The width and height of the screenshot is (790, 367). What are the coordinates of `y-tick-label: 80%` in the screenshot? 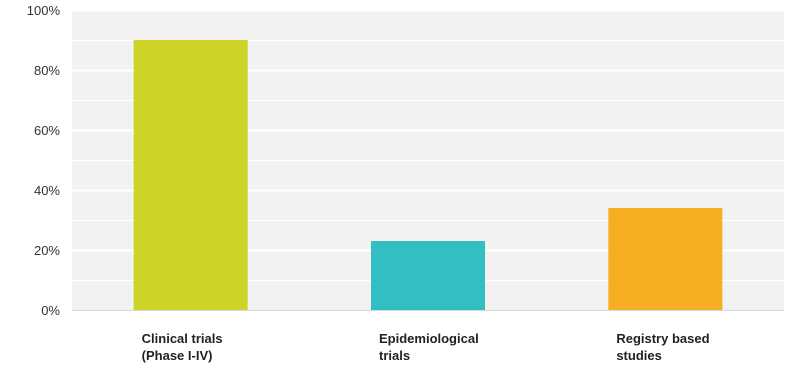 It's located at (47, 70).